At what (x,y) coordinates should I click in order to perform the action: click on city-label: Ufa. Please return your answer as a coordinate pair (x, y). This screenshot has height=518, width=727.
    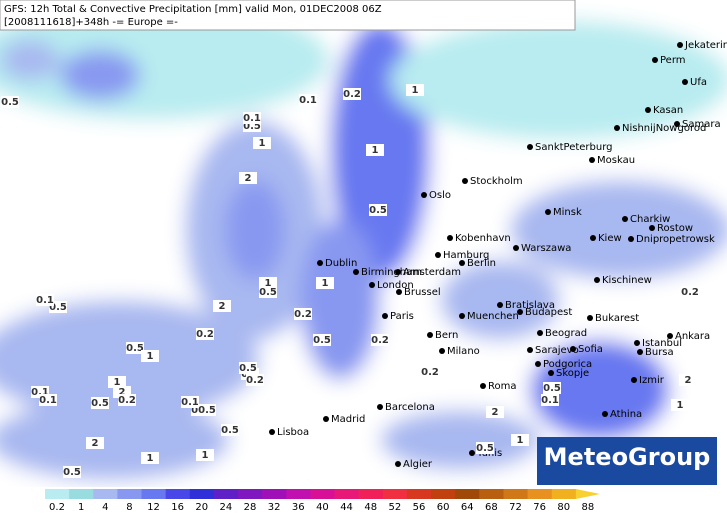
    Looking at the image, I should click on (698, 82).